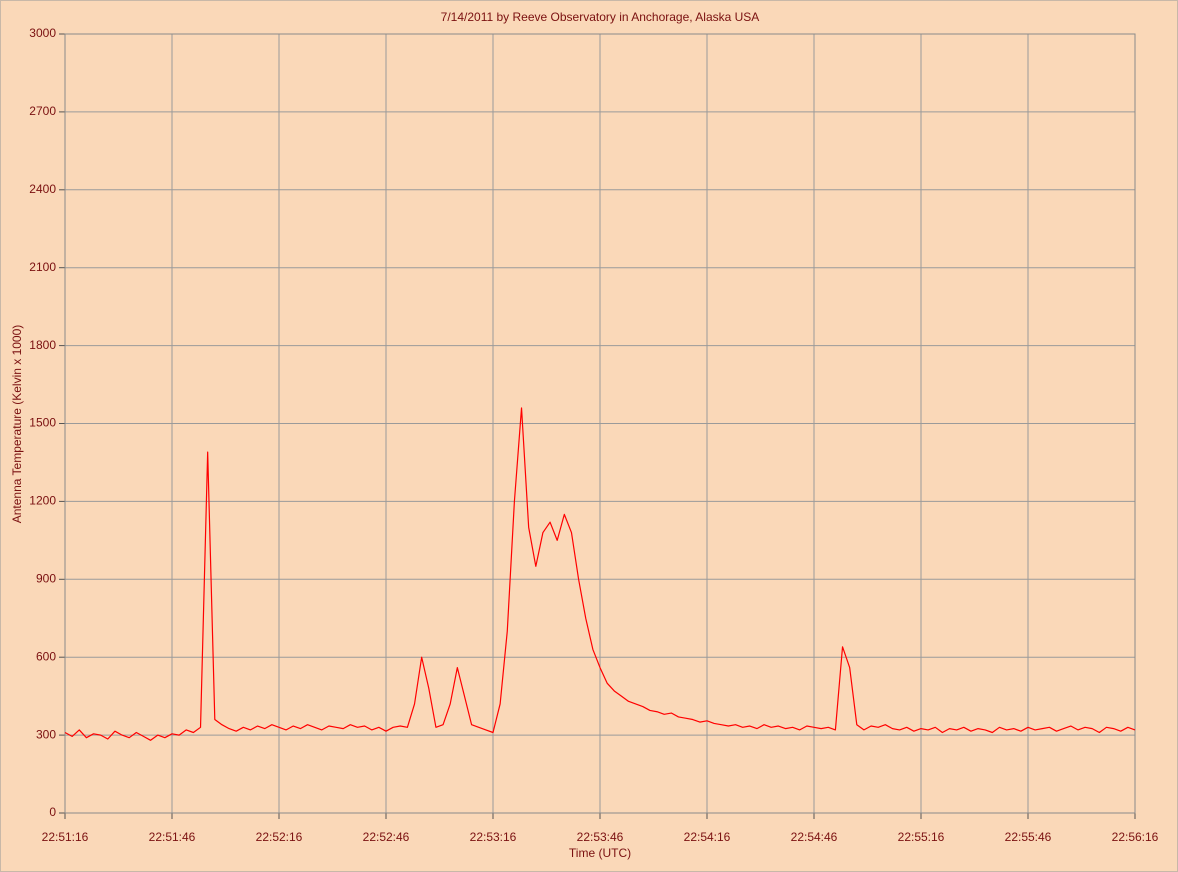  What do you see at coordinates (172, 837) in the screenshot?
I see `x-tick-label: 22:51:46` at bounding box center [172, 837].